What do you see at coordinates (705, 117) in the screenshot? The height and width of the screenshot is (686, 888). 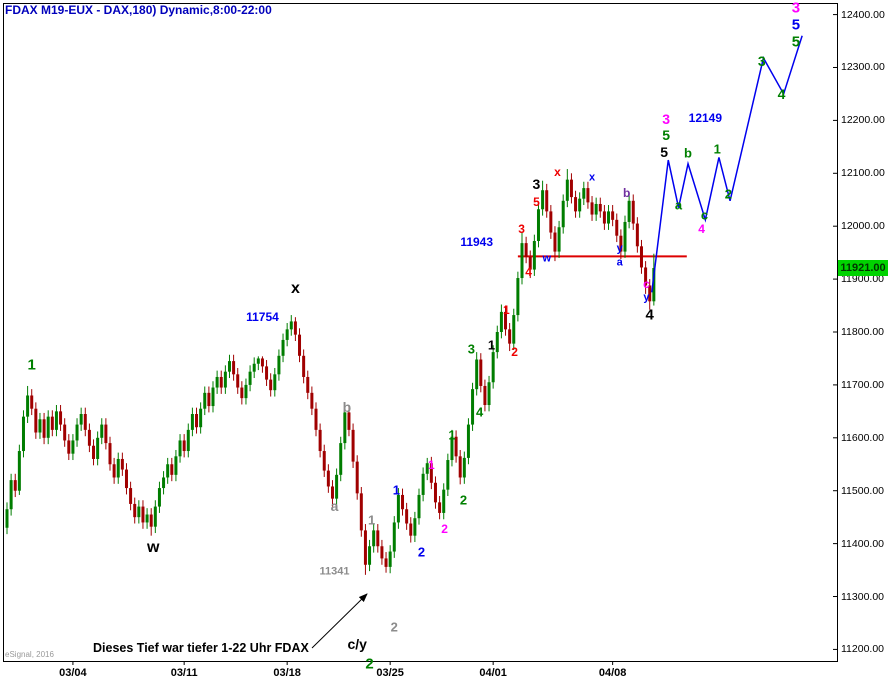 I see `wave-label: 12149` at bounding box center [705, 117].